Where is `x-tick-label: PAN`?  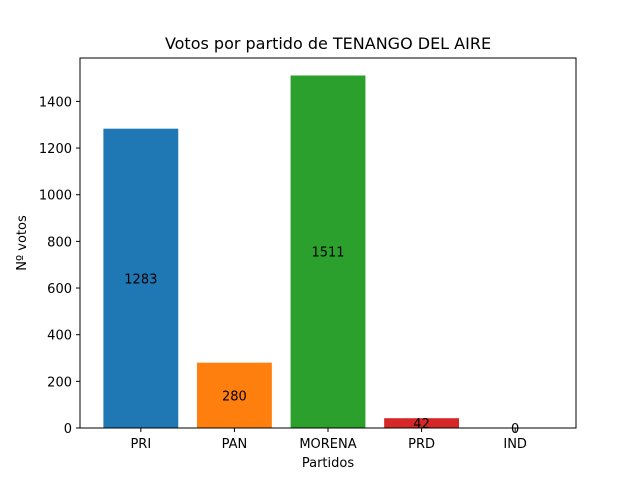
x-tick-label: PAN is located at coordinates (235, 444).